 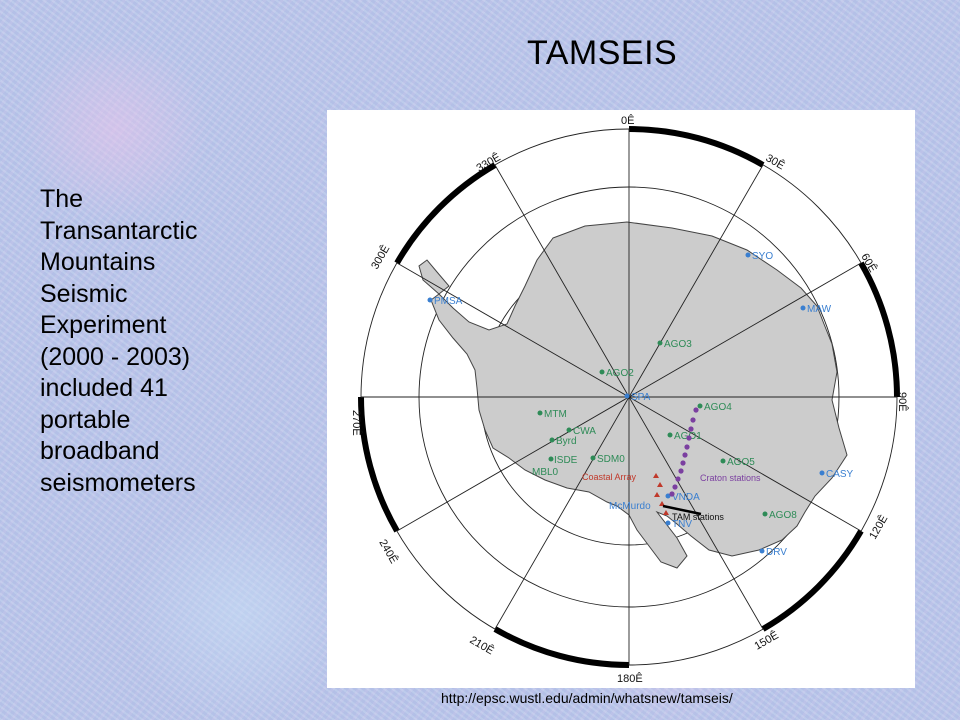 What do you see at coordinates (434, 277) in the screenshot?
I see `antarctic-peninsula` at bounding box center [434, 277].